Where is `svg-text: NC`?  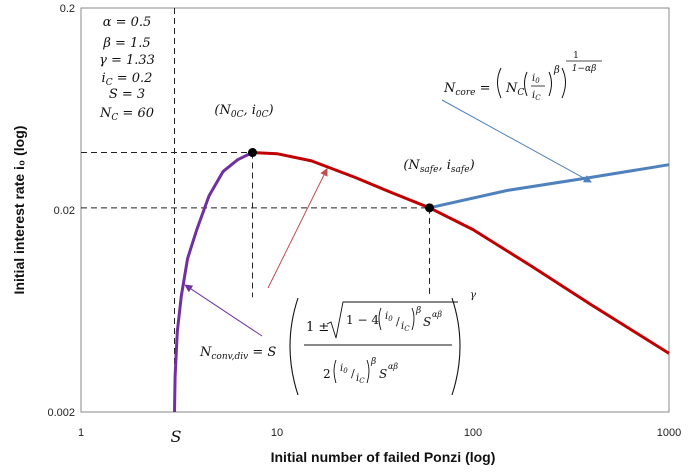 svg-text: NC is located at coordinates (514, 89).